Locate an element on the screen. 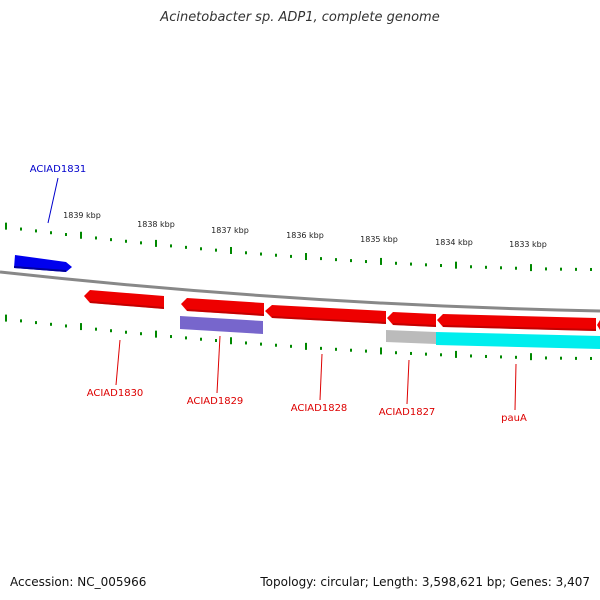  gene-label-aciad1830: ACIAD1830 is located at coordinates (115, 393).